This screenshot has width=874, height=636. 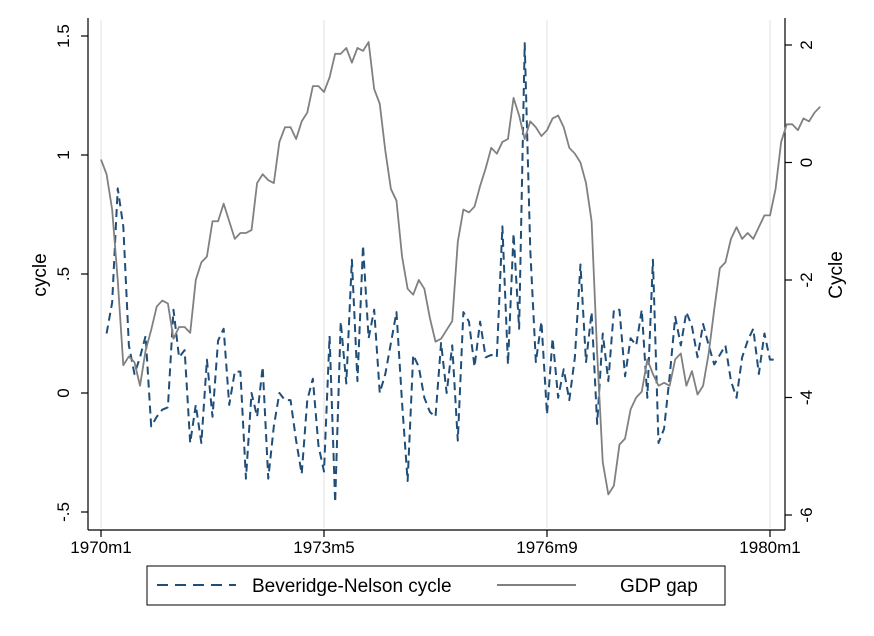 I want to click on y-right-axis-title: Cycle, so click(x=836, y=275).